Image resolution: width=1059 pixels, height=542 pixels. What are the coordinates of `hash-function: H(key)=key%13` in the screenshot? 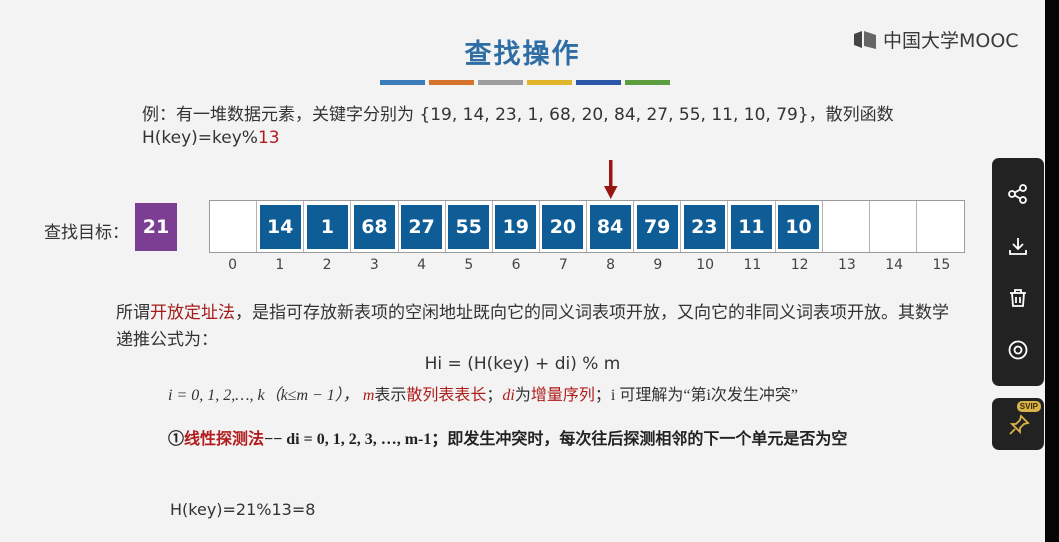 It's located at (211, 138).